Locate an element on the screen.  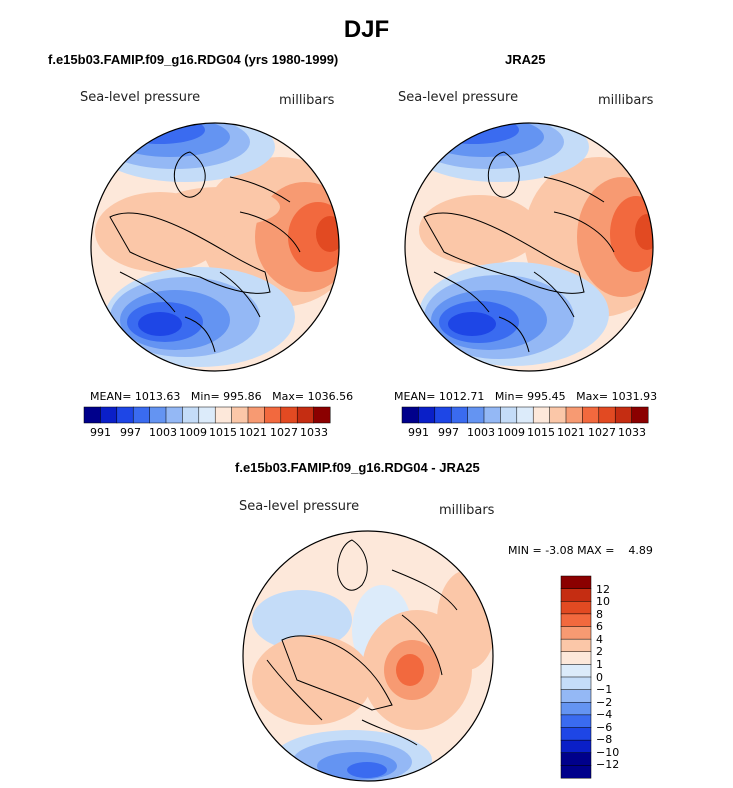
panel1-min-value: 995.86 is located at coordinates (242, 396).